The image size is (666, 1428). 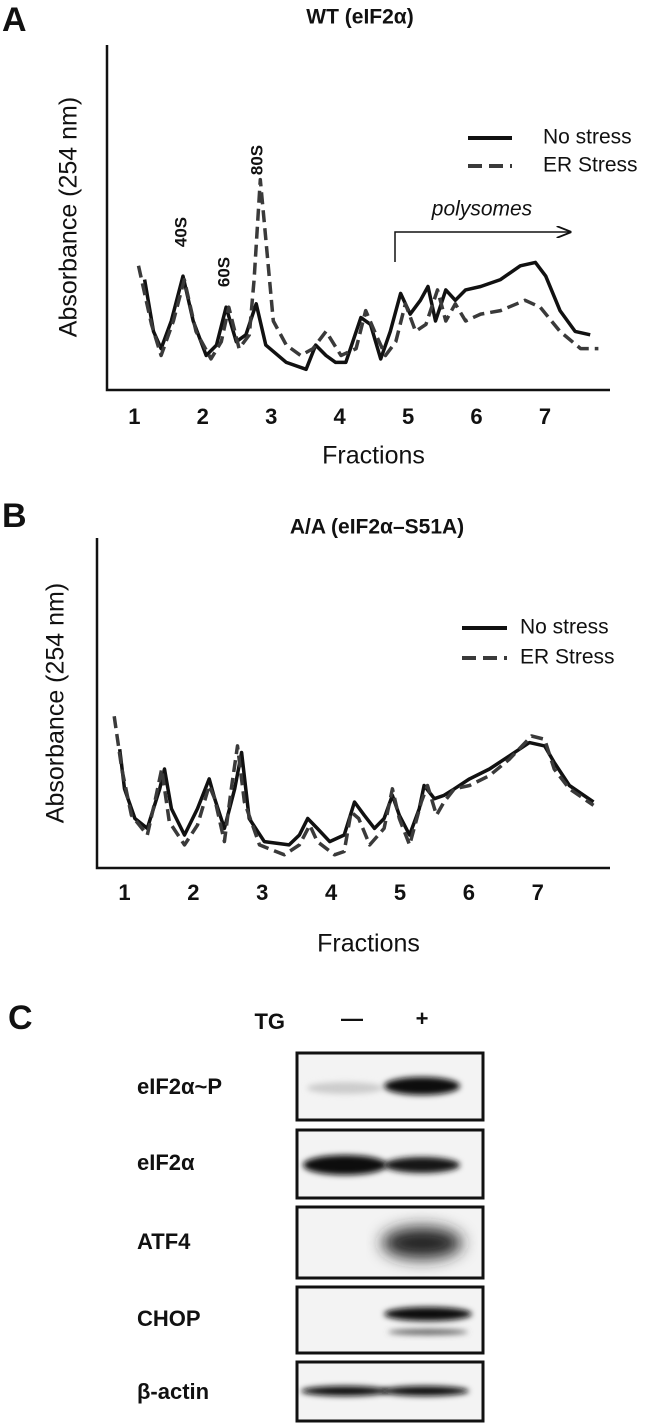 What do you see at coordinates (223, 272) in the screenshot?
I see `peak-label: 60S` at bounding box center [223, 272].